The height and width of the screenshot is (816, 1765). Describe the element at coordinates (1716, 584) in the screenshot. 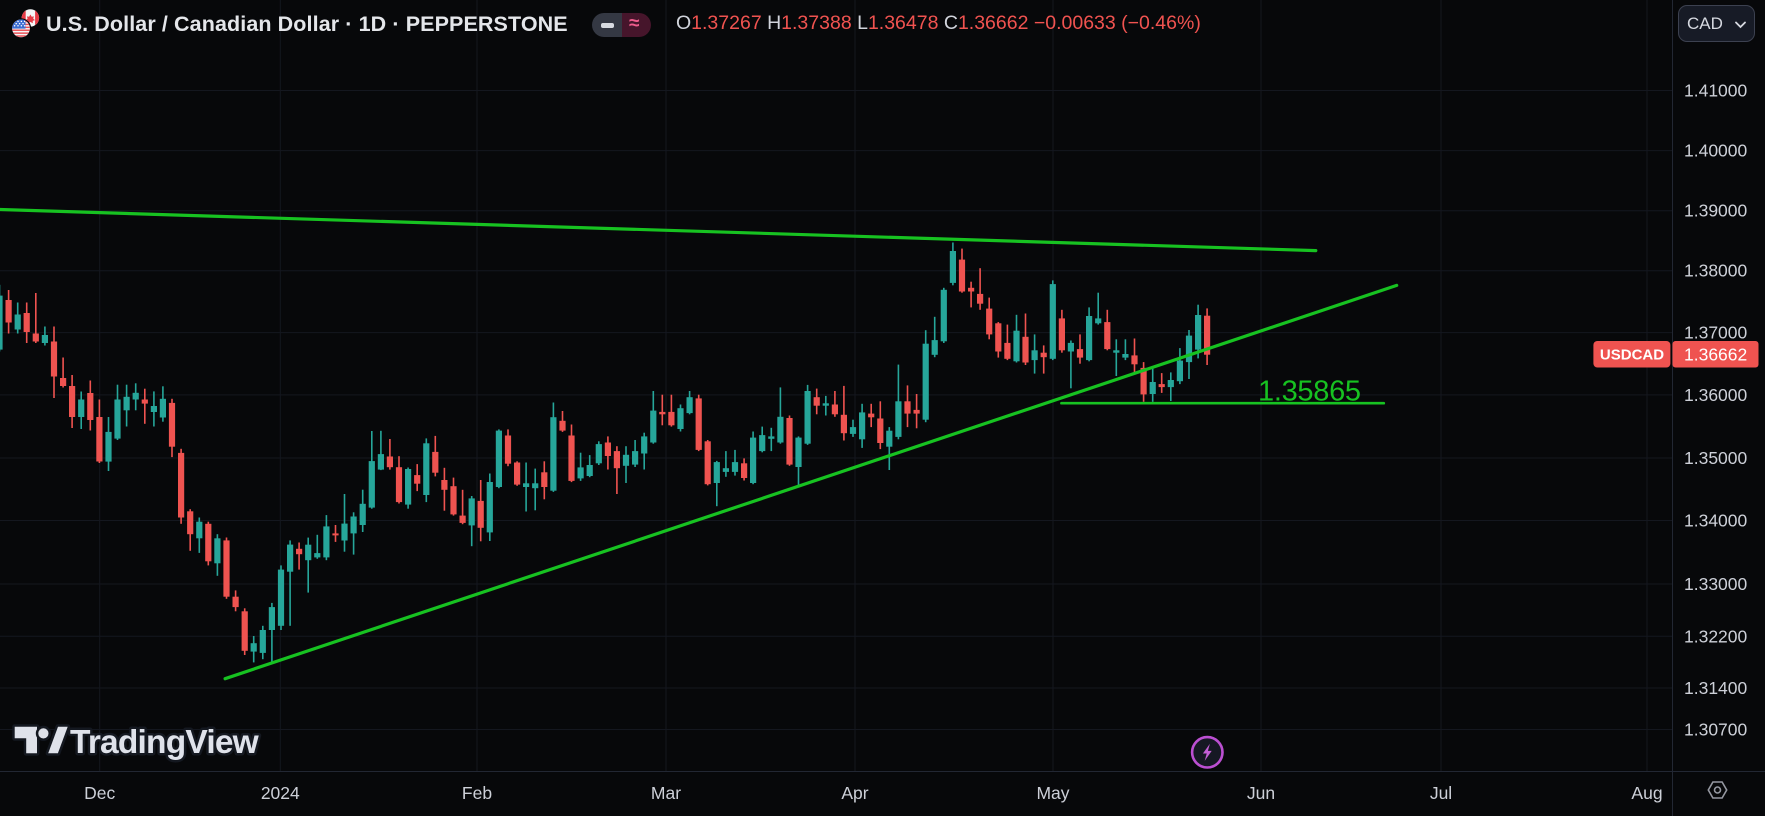

I see `svg-text: 1.33000` at that location.